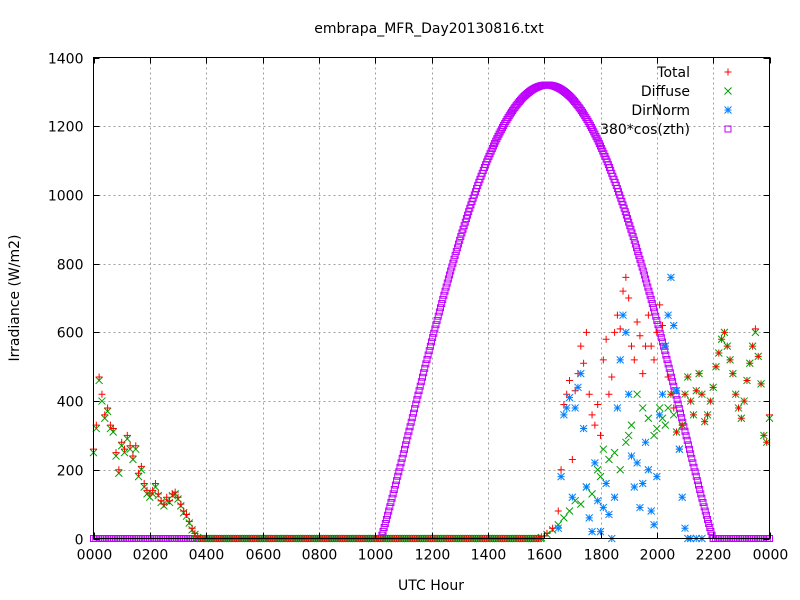 This screenshot has height=600, width=800. I want to click on y-tick-label: 800, so click(70, 266).